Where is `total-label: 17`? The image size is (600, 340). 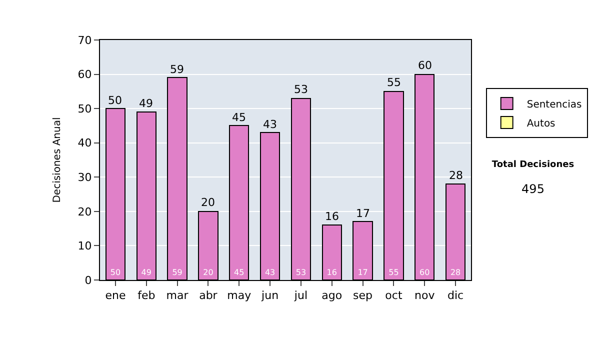
total-label: 17 is located at coordinates (363, 213).